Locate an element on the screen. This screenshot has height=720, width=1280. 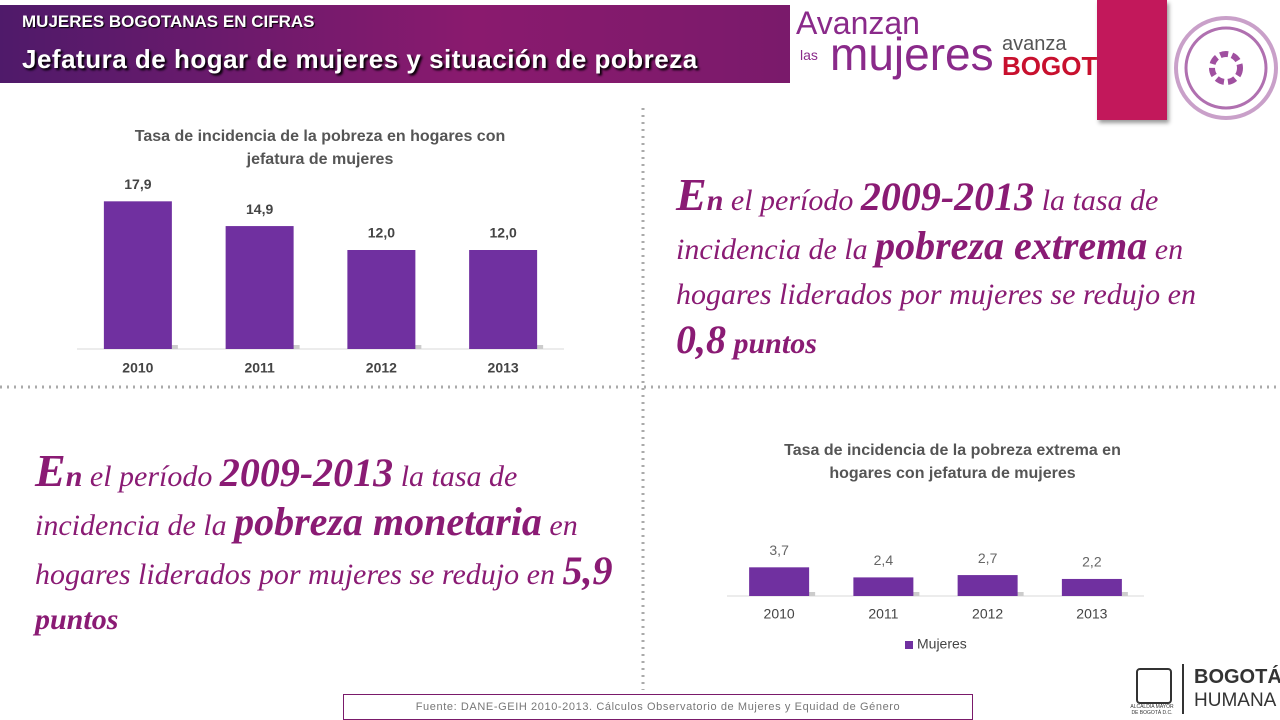
brand-shield is located at coordinates (1154, 686).